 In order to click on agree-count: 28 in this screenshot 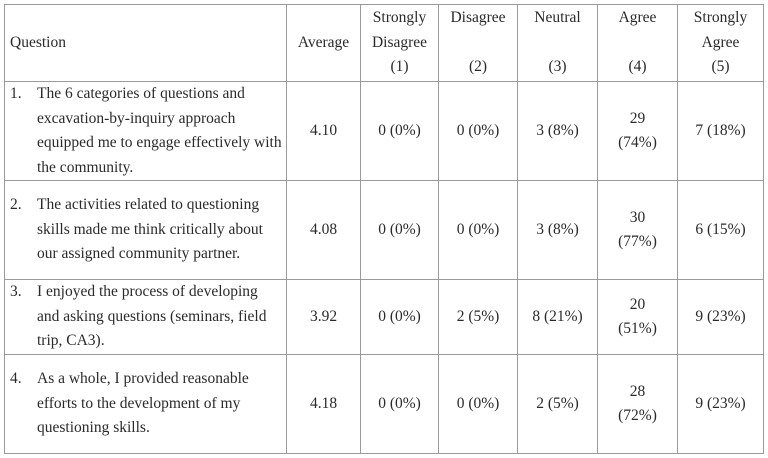, I will do `click(637, 391)`.